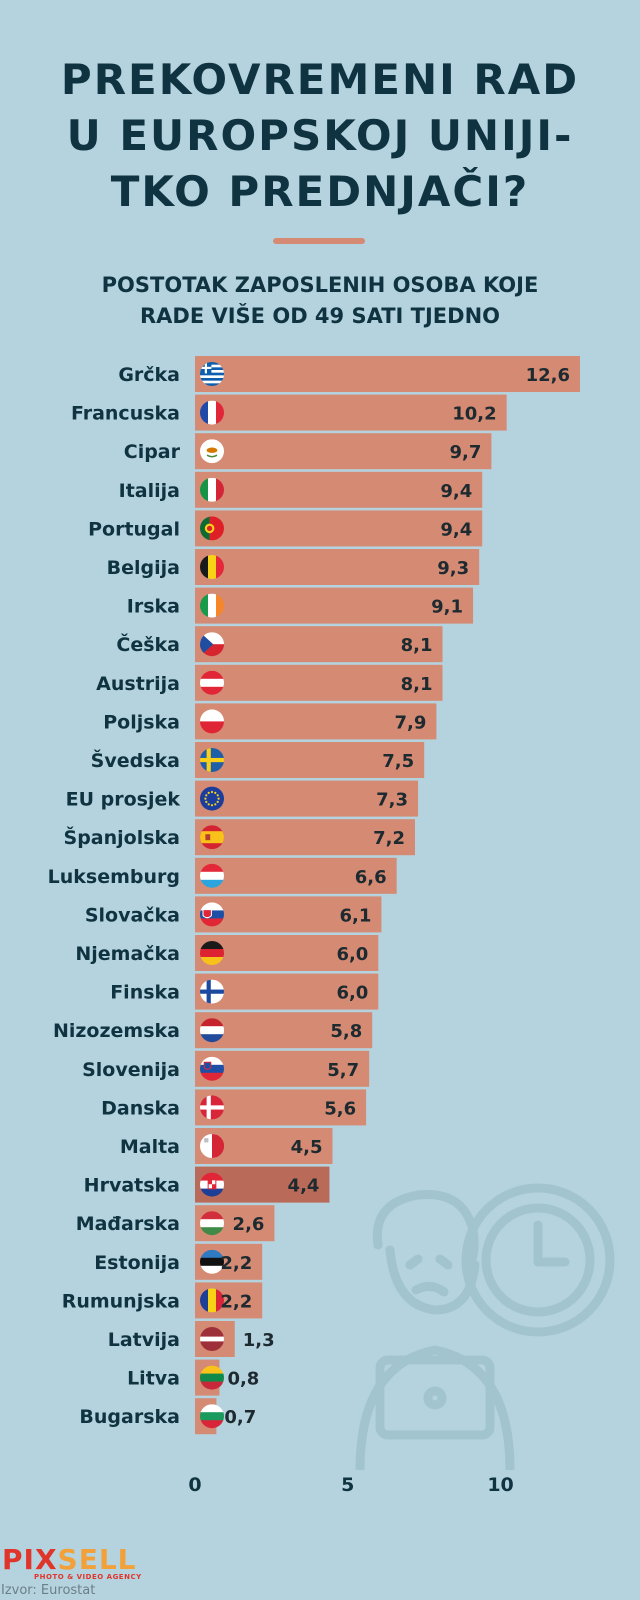 The width and height of the screenshot is (640, 1600). What do you see at coordinates (319, 241) in the screenshot?
I see `title-divider` at bounding box center [319, 241].